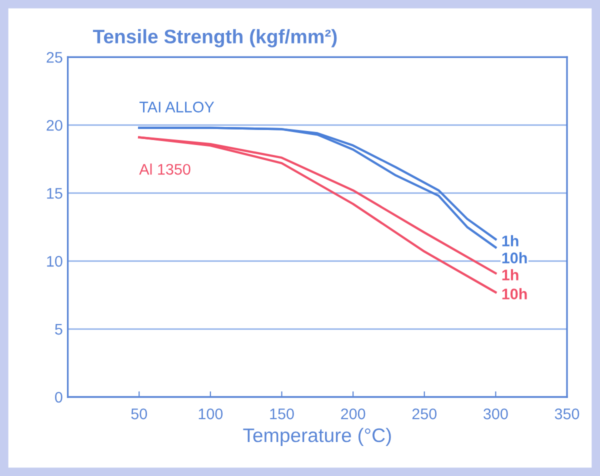  What do you see at coordinates (424, 414) in the screenshot?
I see `x-tick-label: 250` at bounding box center [424, 414].